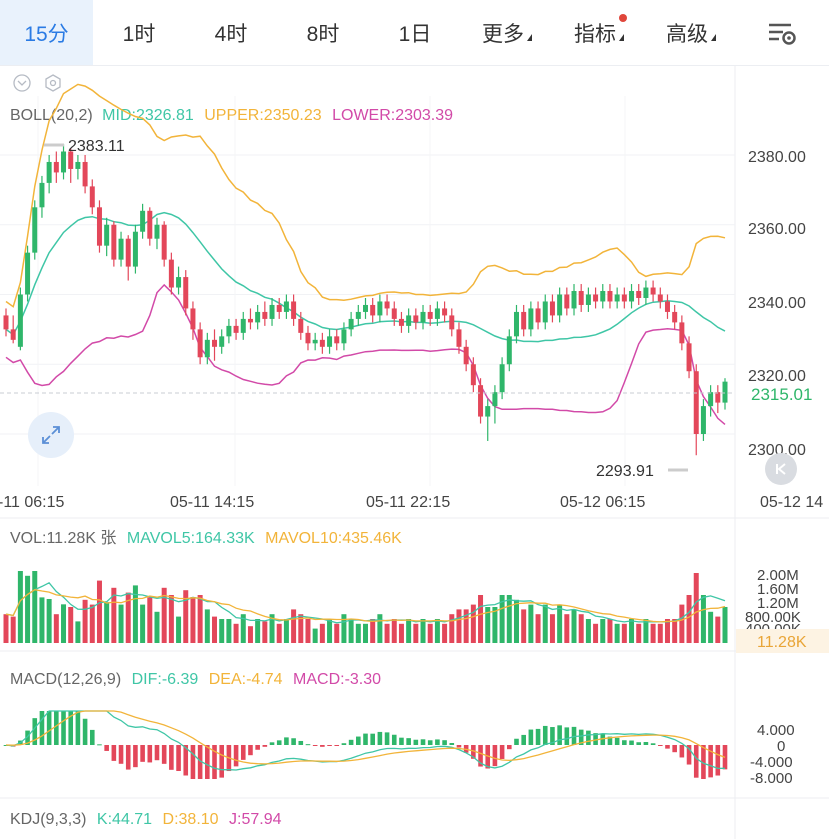 This screenshot has width=829, height=839. Describe the element at coordinates (782, 33) in the screenshot. I see `chart-settings-icon` at that location.